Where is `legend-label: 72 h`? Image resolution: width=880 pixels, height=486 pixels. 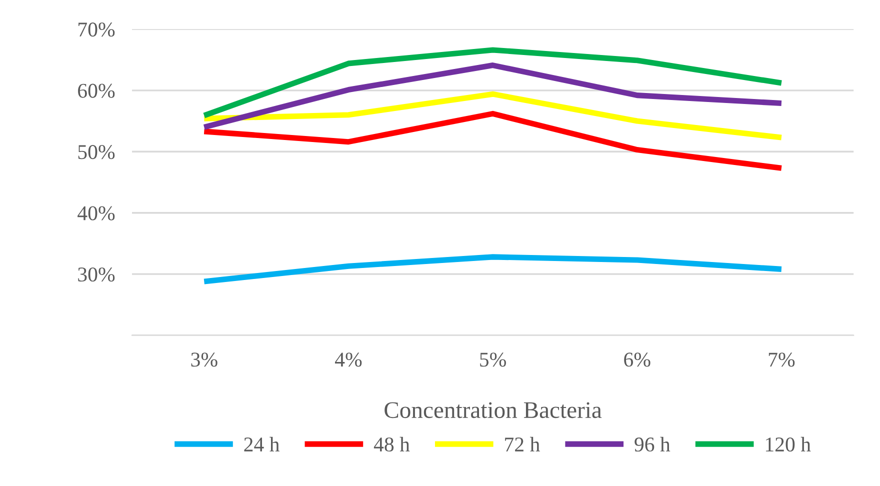 legend-label: 72 h is located at coordinates (522, 444).